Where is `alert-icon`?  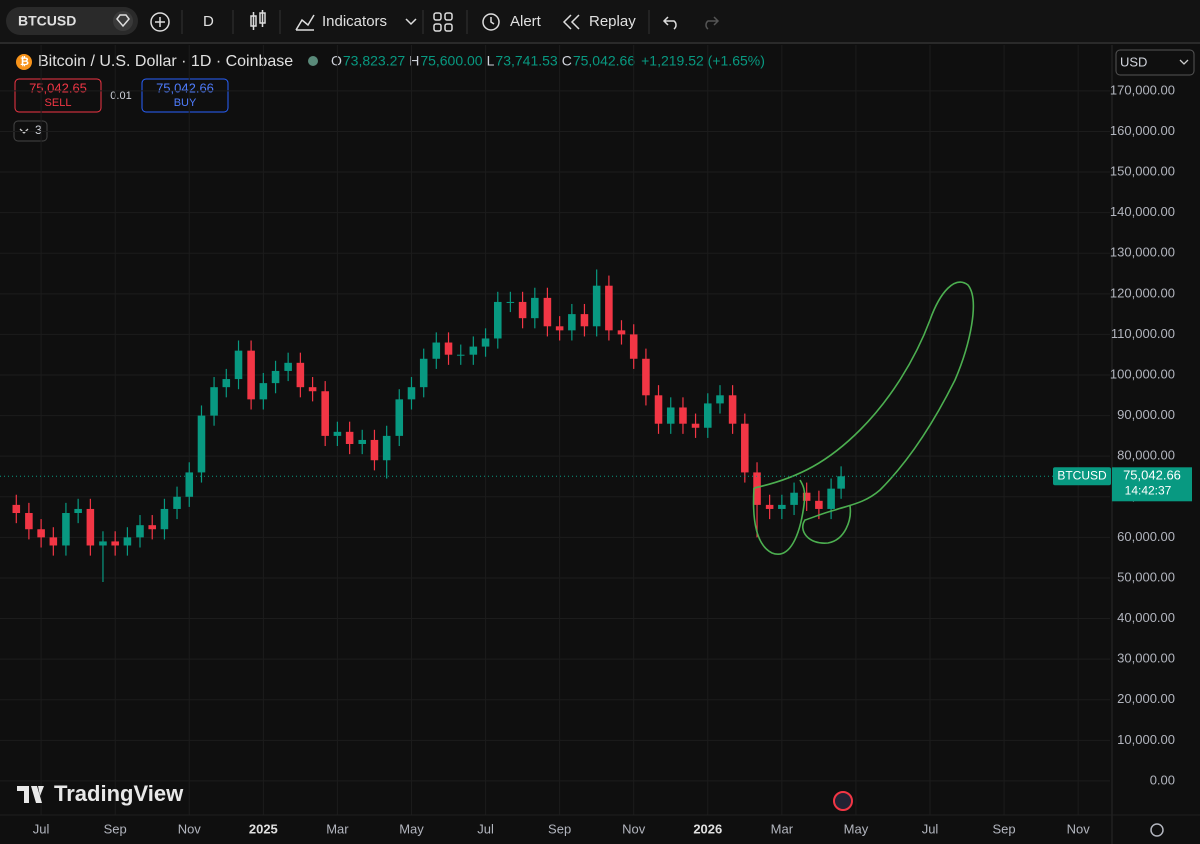
alert-icon is located at coordinates (491, 22).